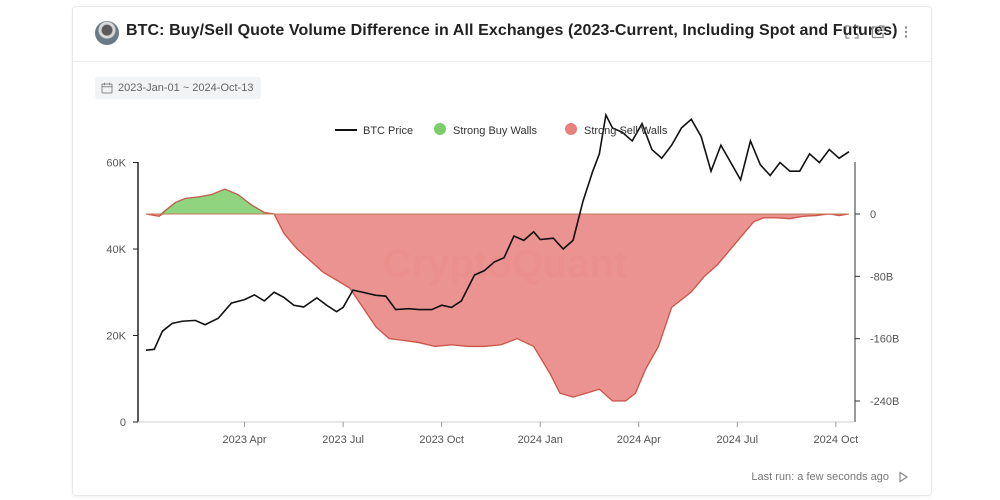 The width and height of the screenshot is (1000, 500). Describe the element at coordinates (388, 131) in the screenshot. I see `legend-btc-price: BTC Price` at that location.